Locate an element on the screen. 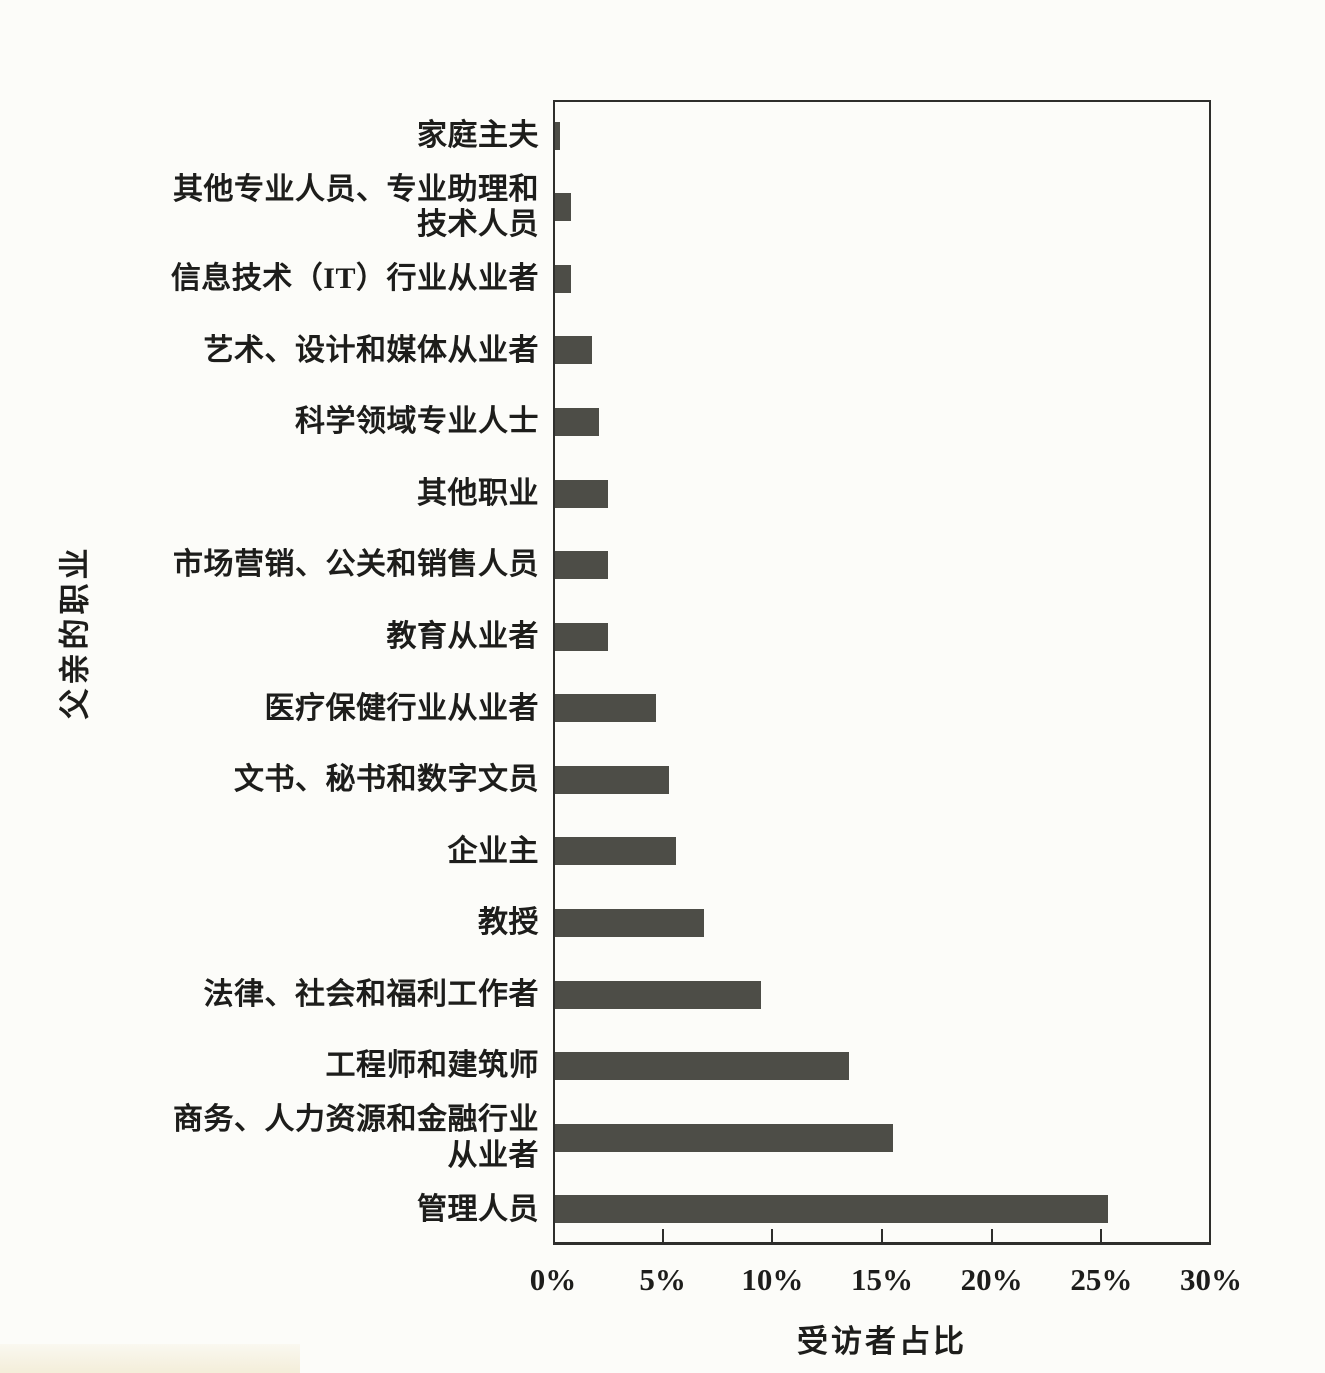 The width and height of the screenshot is (1325, 1373). x-tick-label: 20% is located at coordinates (991, 1279).